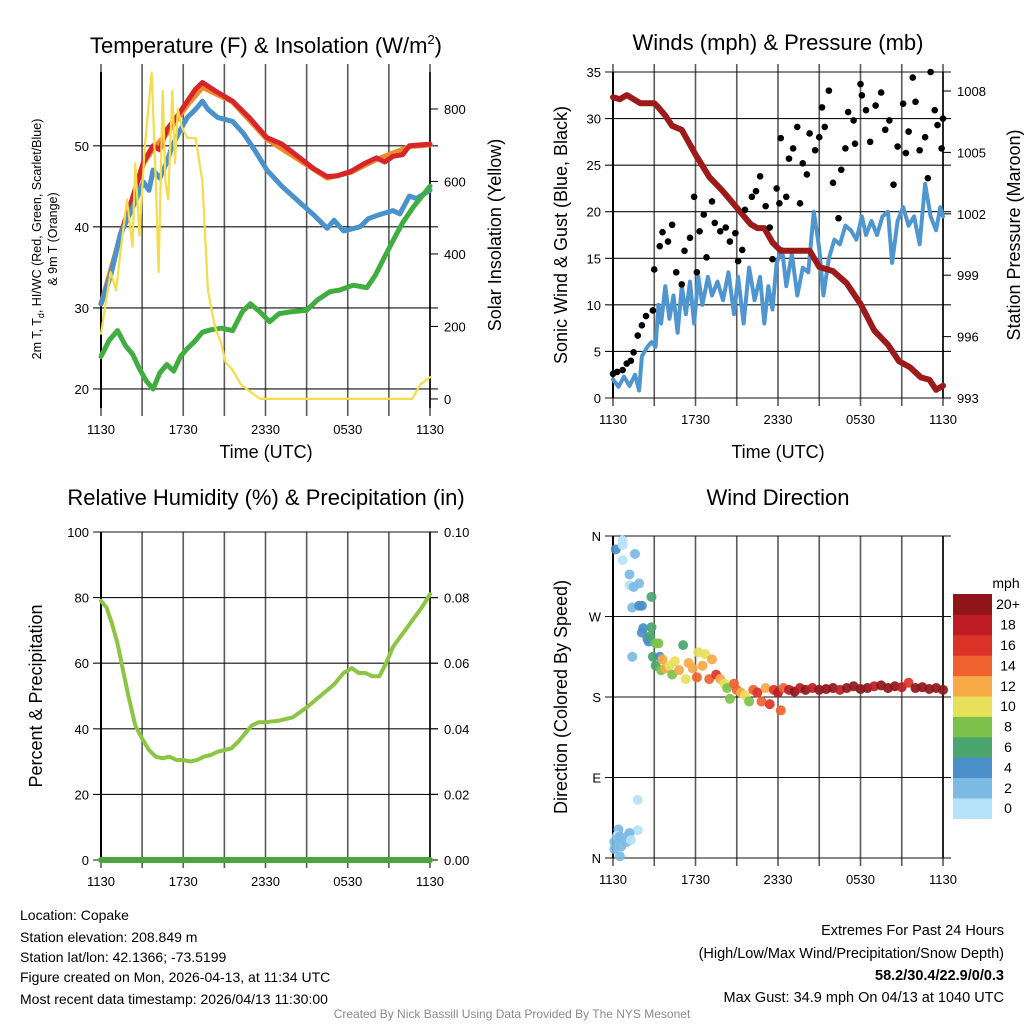 The width and height of the screenshot is (1024, 1024). What do you see at coordinates (1008, 604) in the screenshot?
I see `colorbar-label: 20+` at bounding box center [1008, 604].